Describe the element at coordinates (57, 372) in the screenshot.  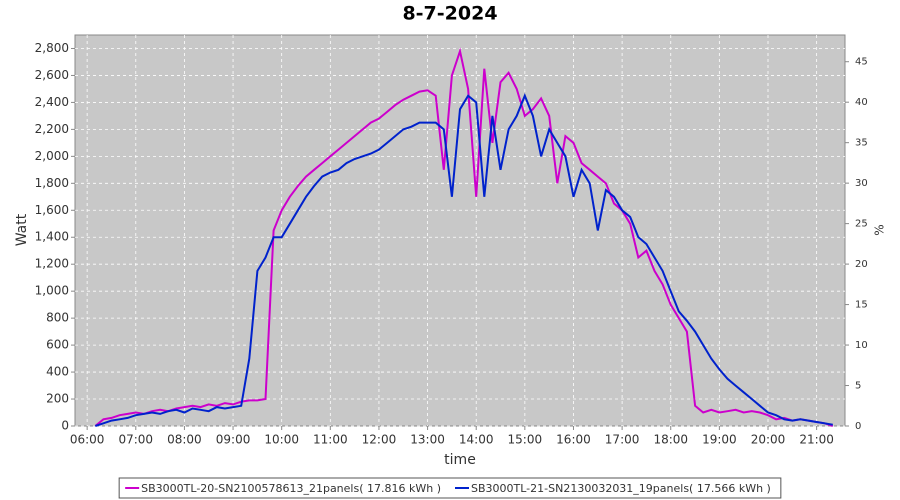
I see `y-tick-label: 400` at that location.